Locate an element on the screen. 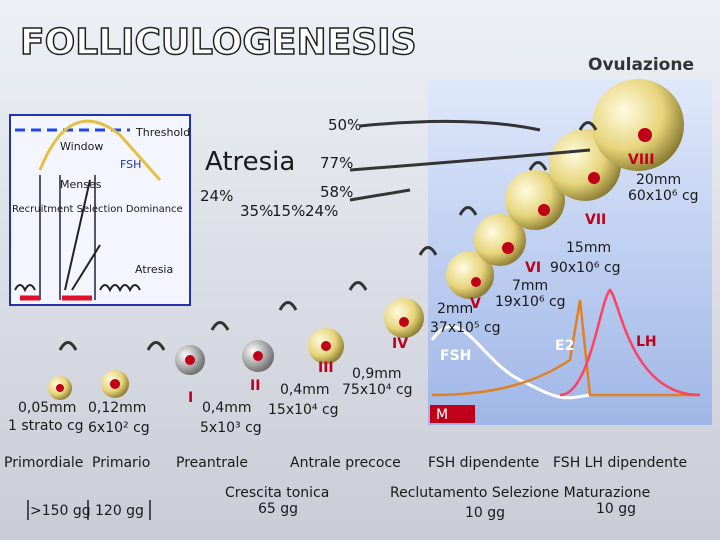 The width and height of the screenshot is (720, 540). stage-name: Primordiale is located at coordinates (43, 463).